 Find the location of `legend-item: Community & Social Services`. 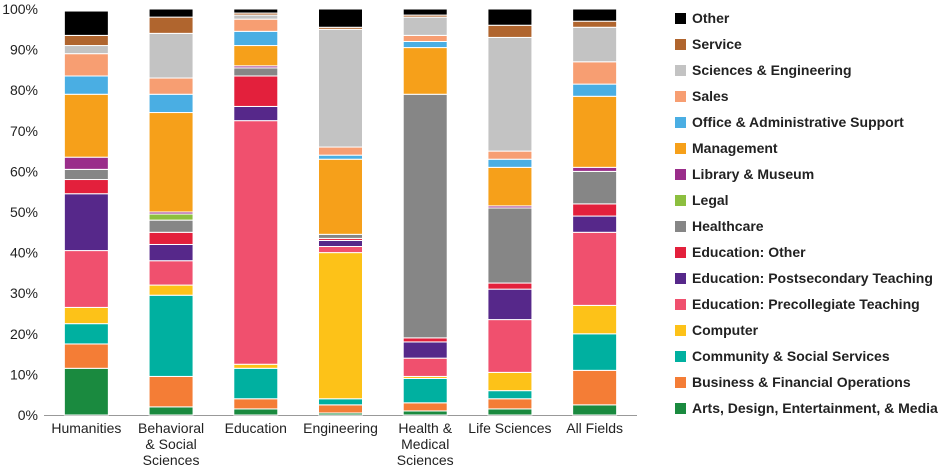

legend-item: Community & Social Services is located at coordinates (782, 356).